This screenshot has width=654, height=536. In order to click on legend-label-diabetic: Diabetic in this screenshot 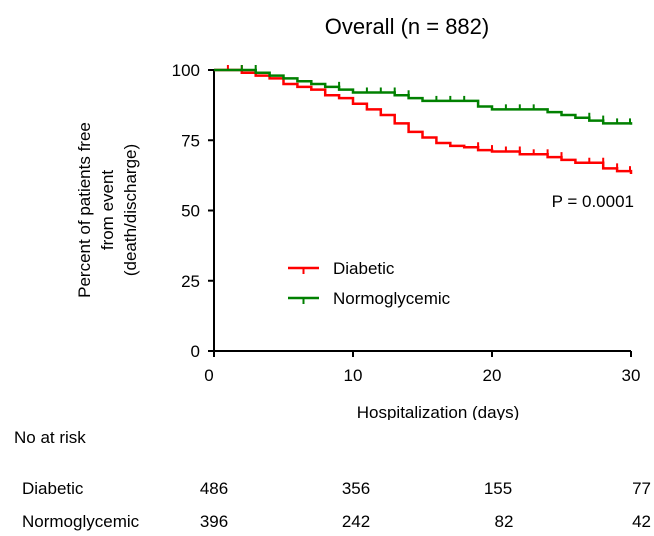, I will do `click(364, 268)`.